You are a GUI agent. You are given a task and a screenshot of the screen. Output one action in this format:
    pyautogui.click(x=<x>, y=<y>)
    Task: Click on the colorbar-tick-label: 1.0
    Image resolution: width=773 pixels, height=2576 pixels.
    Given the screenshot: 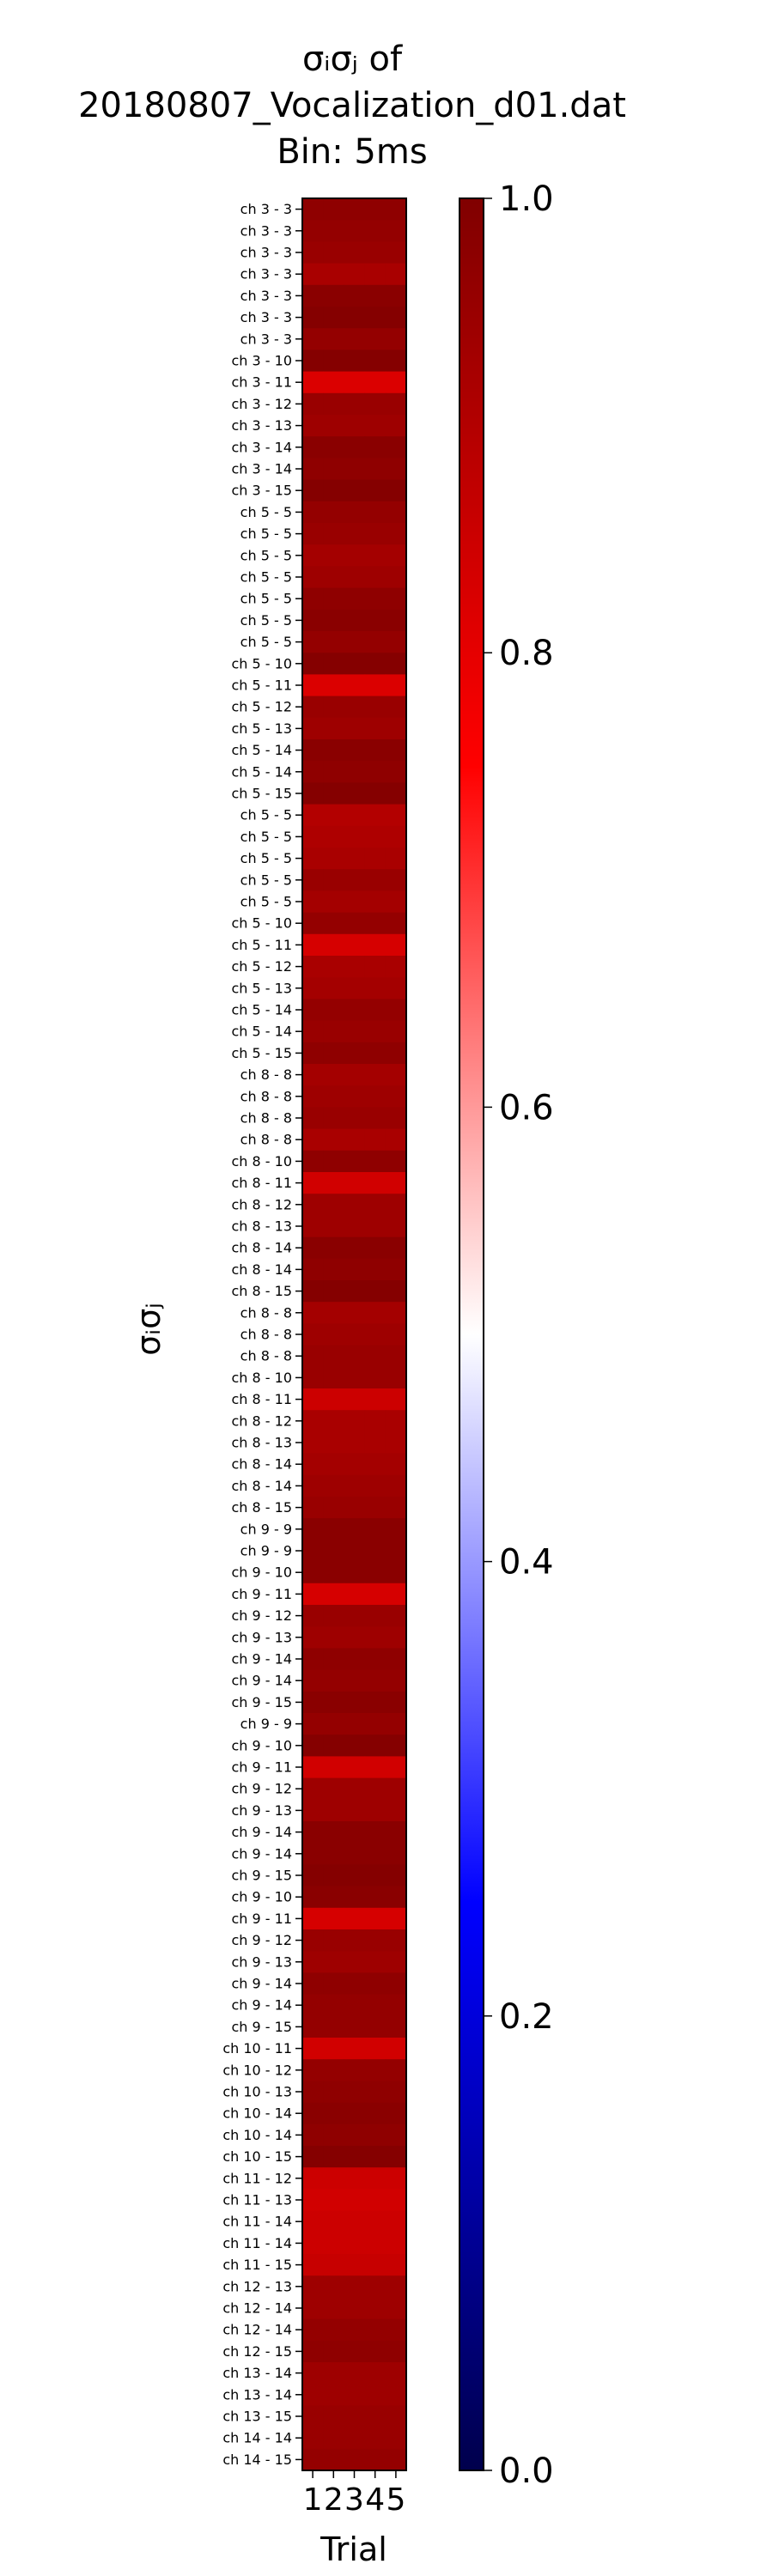 What is the action you would take?
    pyautogui.click(x=526, y=199)
    